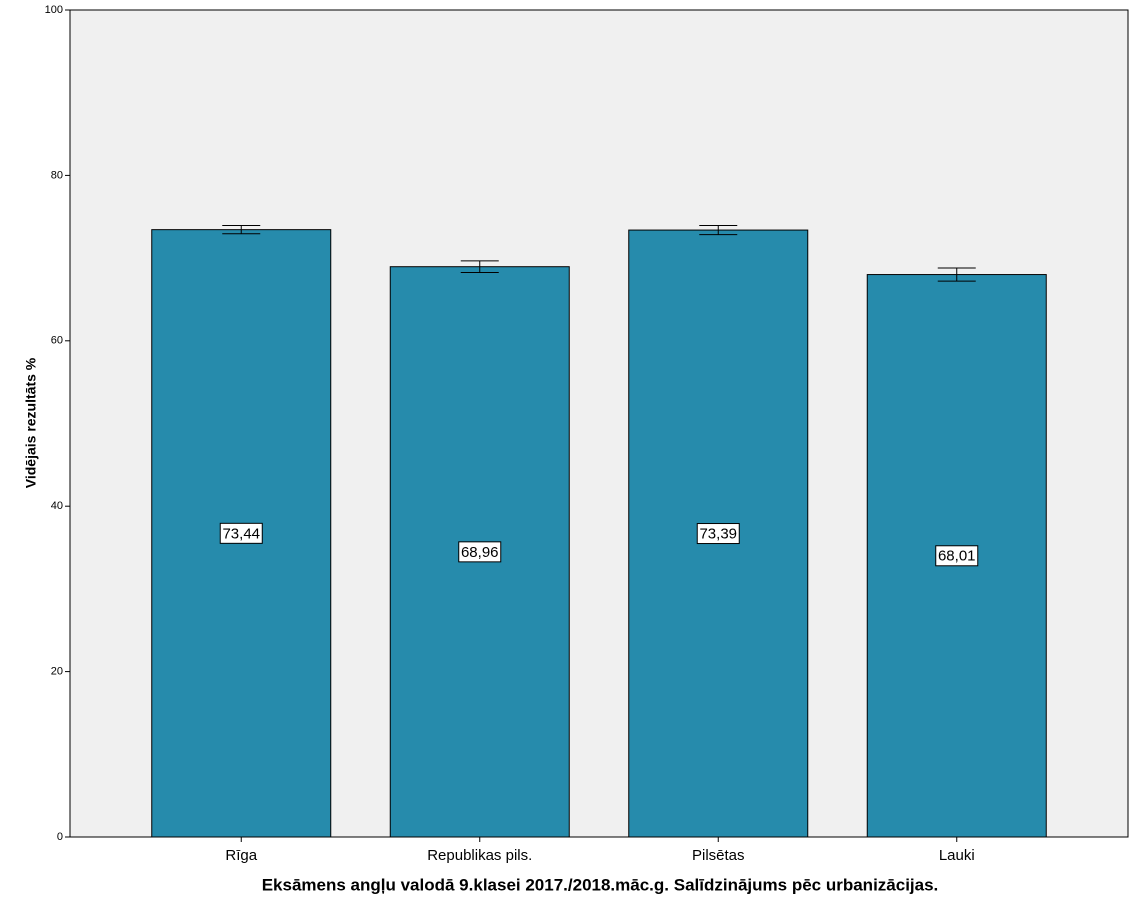  What do you see at coordinates (957, 855) in the screenshot?
I see `x-tick-label: Lauki` at bounding box center [957, 855].